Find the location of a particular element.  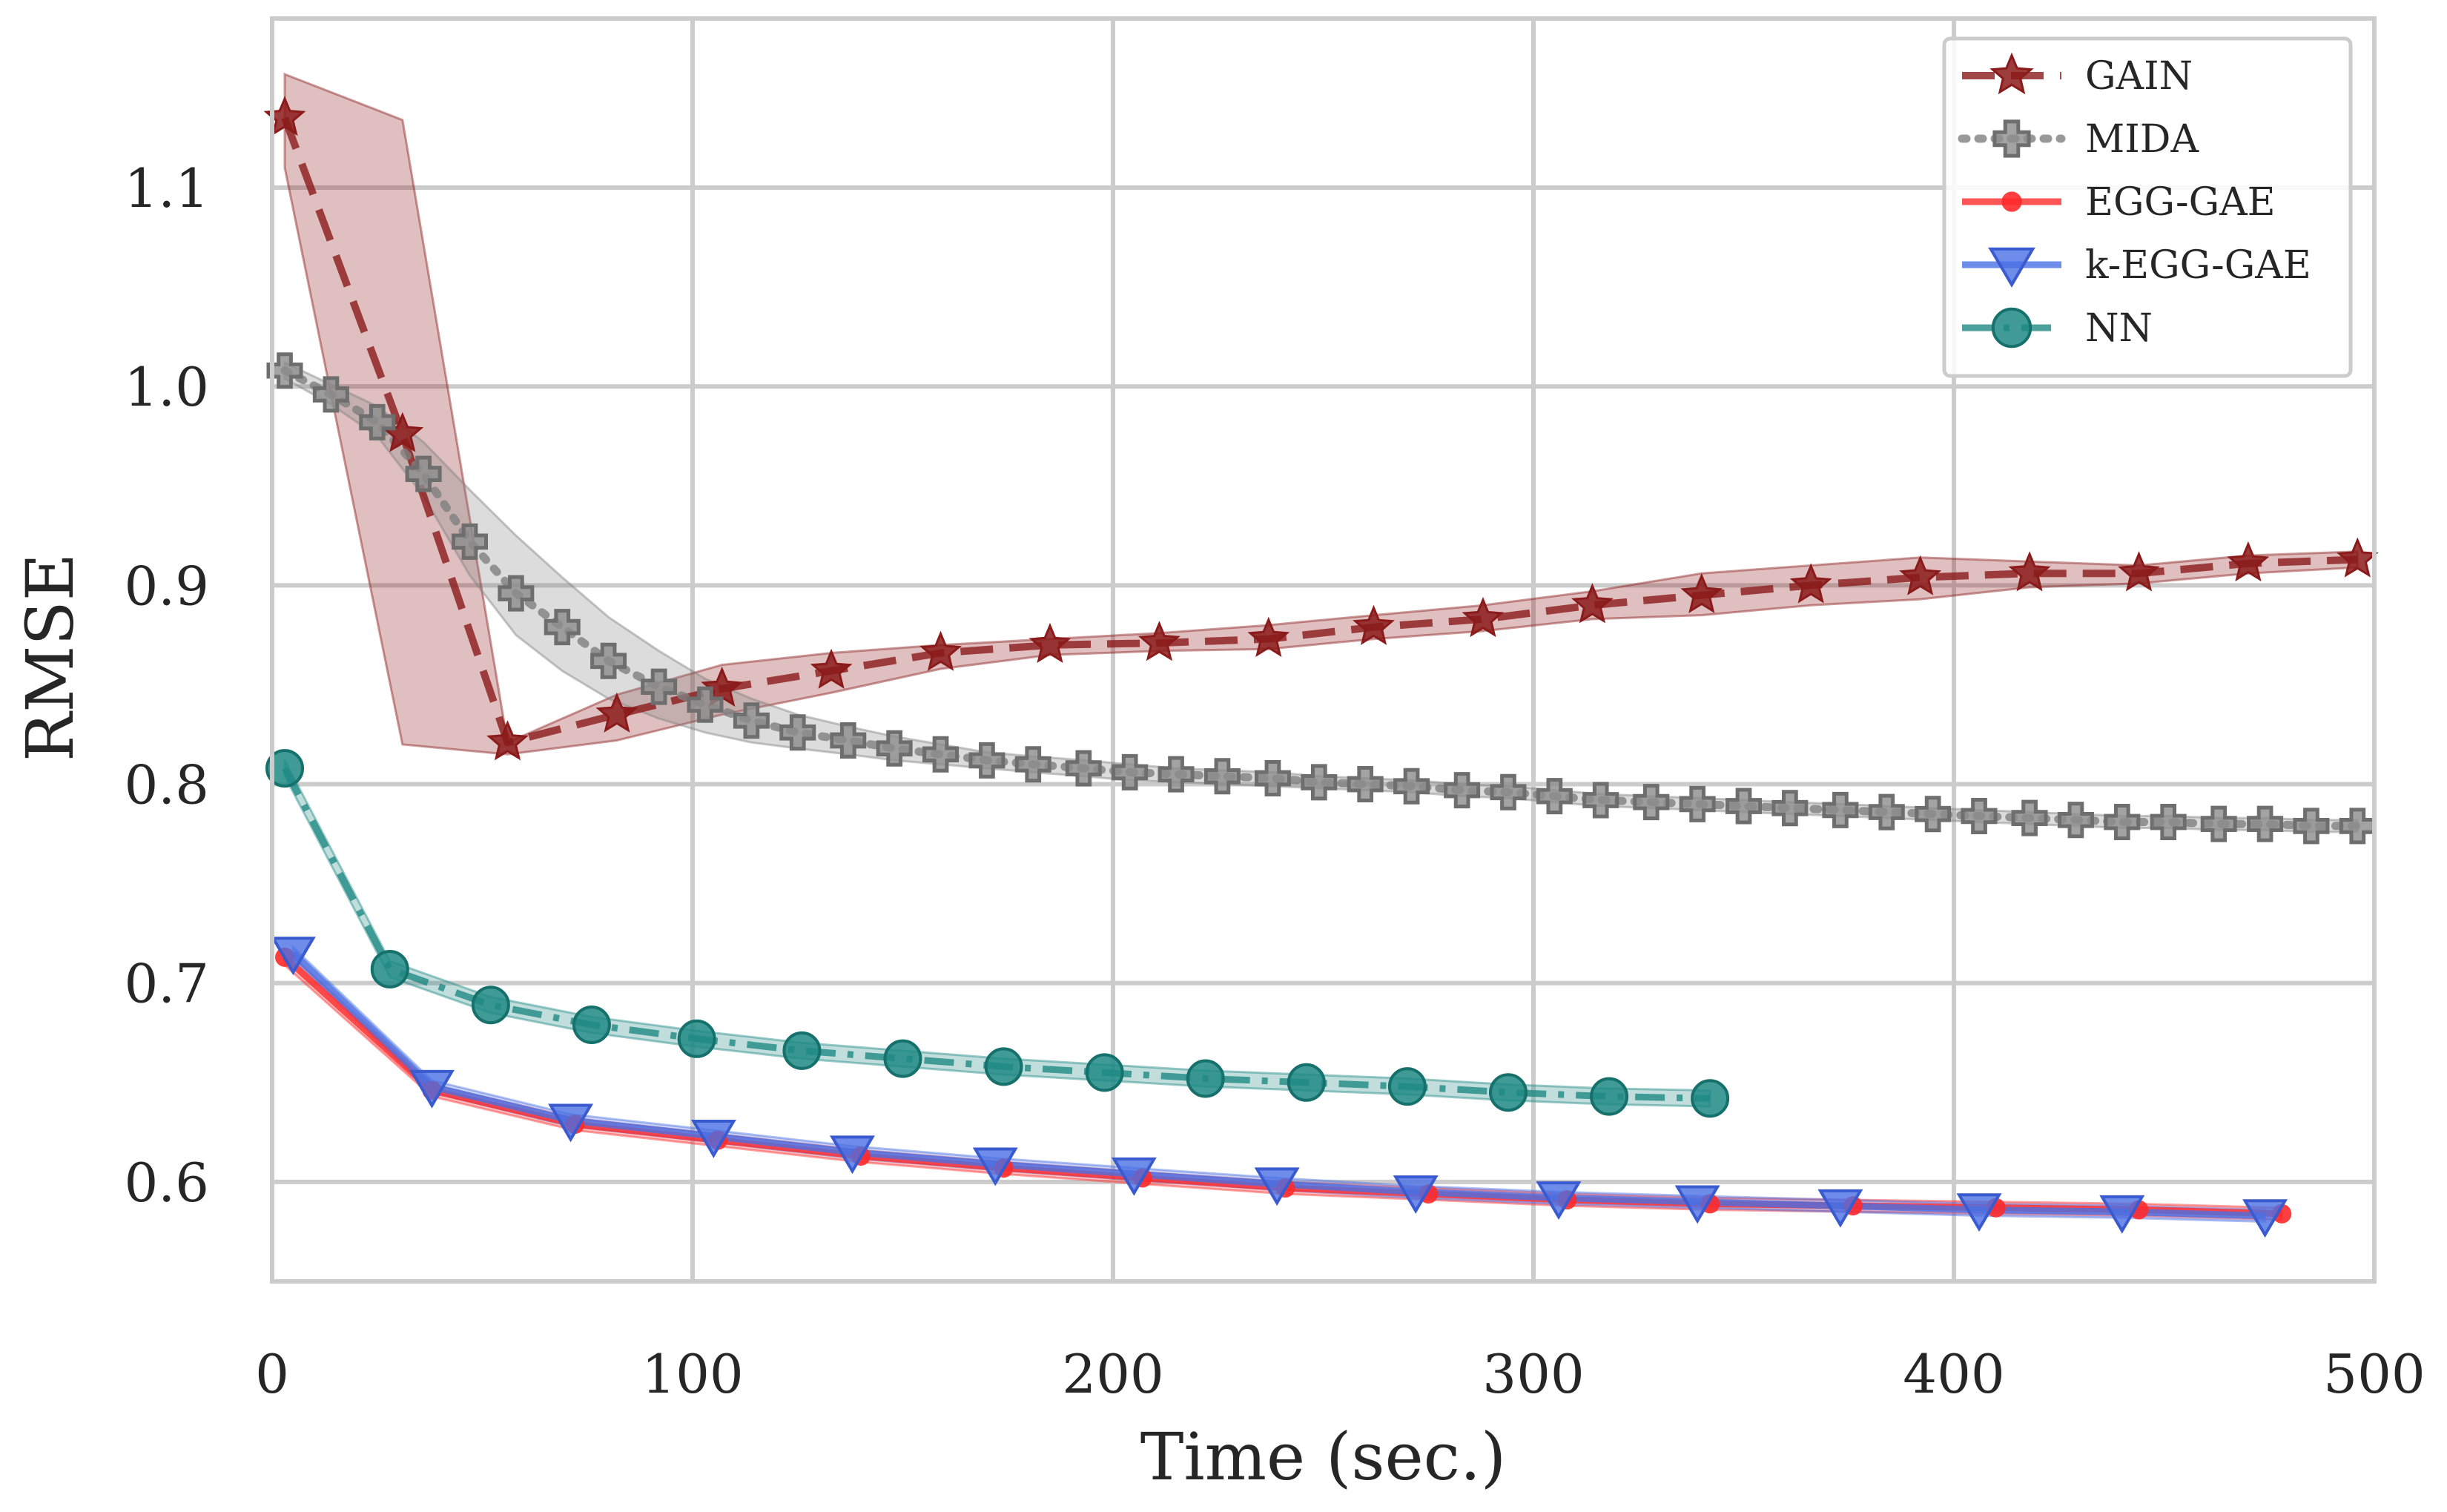

x-tick-label: 100 is located at coordinates (692, 1374).